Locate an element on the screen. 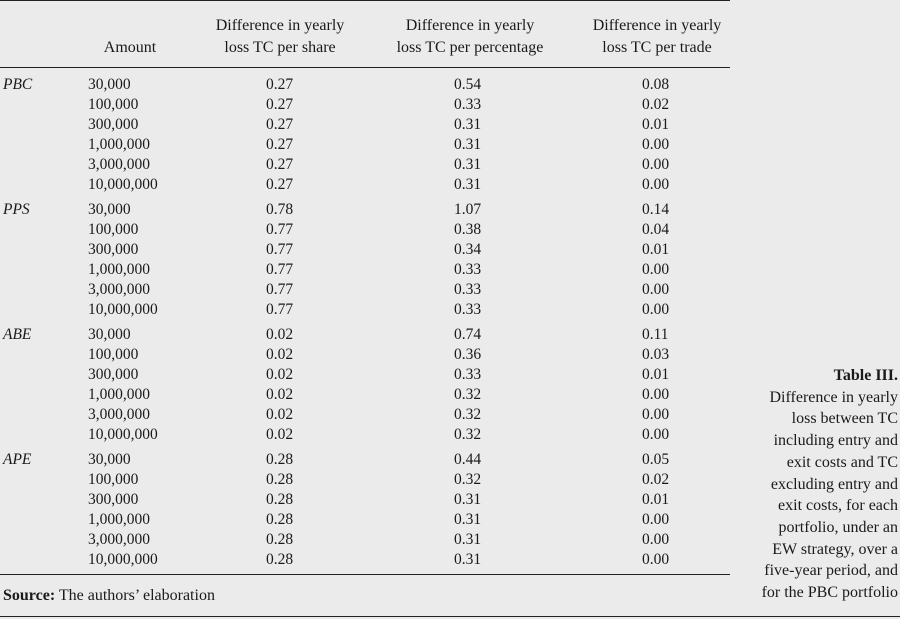  per-percentage-cell: 1.07 is located at coordinates (468, 209).